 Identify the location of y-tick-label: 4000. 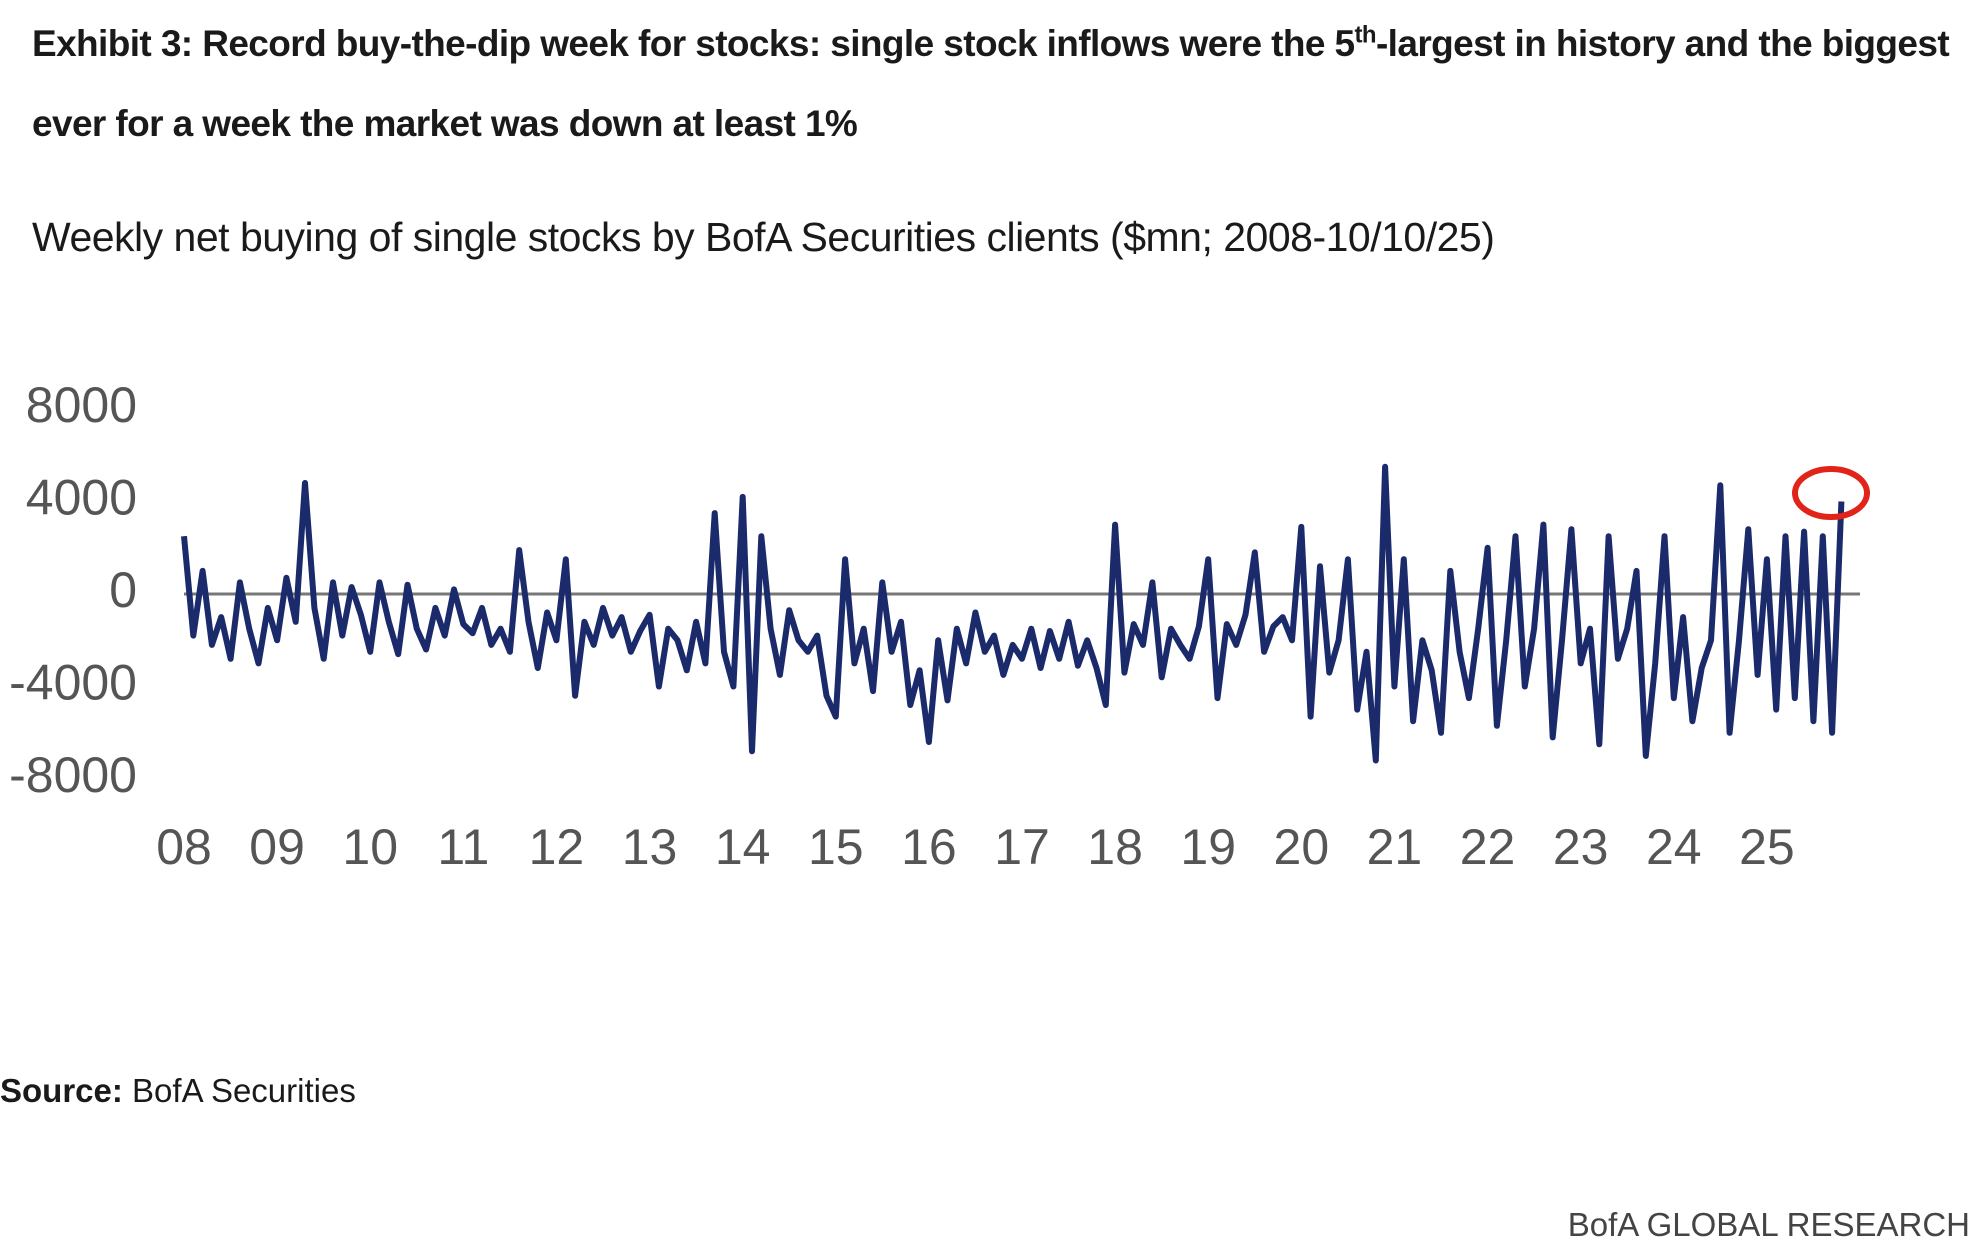
(81, 498).